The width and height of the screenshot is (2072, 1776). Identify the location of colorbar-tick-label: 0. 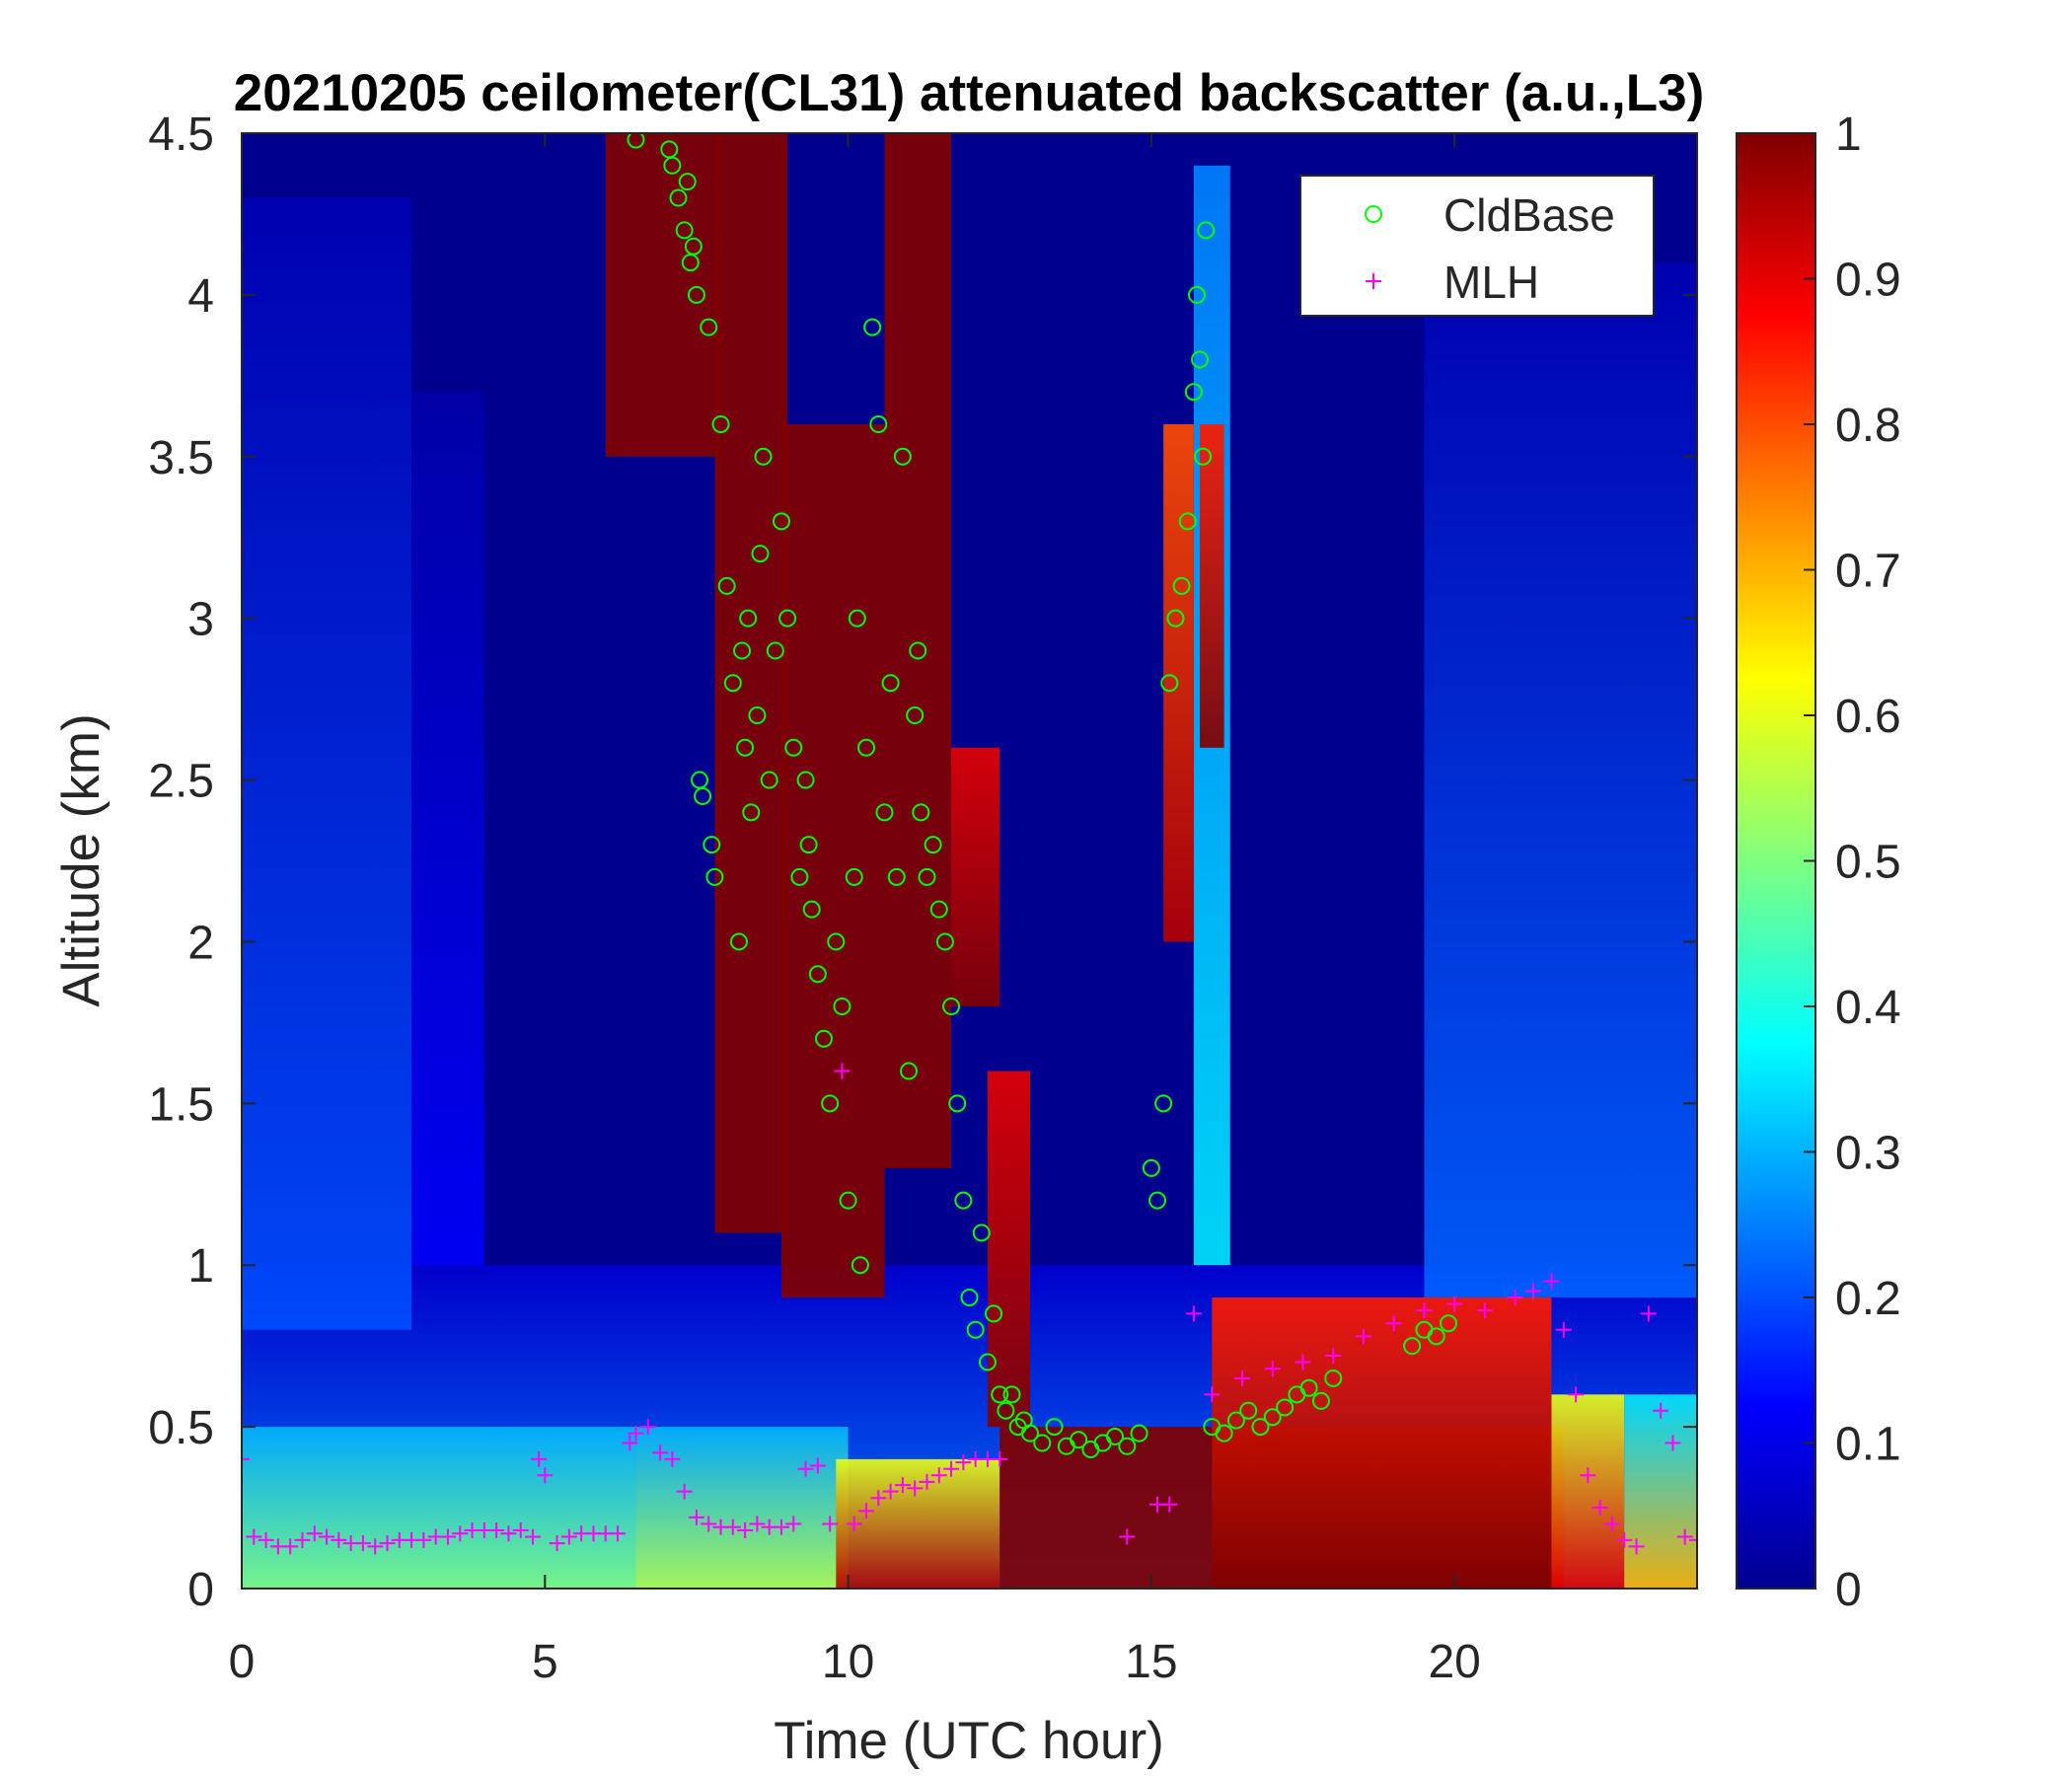
(1849, 1590).